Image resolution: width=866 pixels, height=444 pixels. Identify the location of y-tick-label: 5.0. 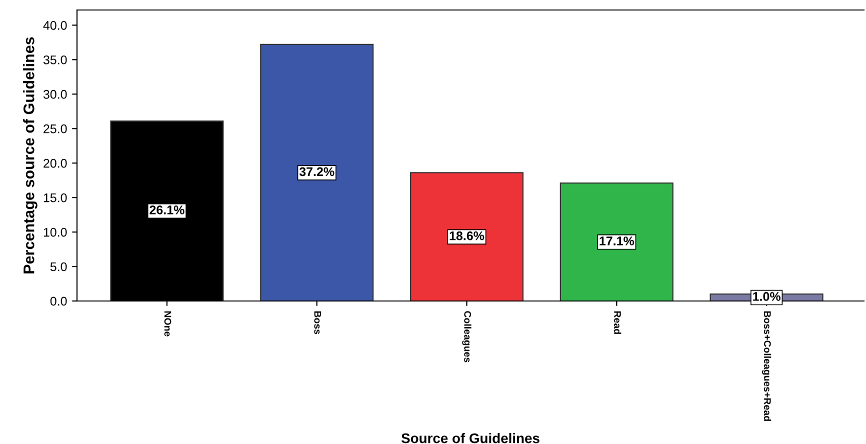
(58, 267).